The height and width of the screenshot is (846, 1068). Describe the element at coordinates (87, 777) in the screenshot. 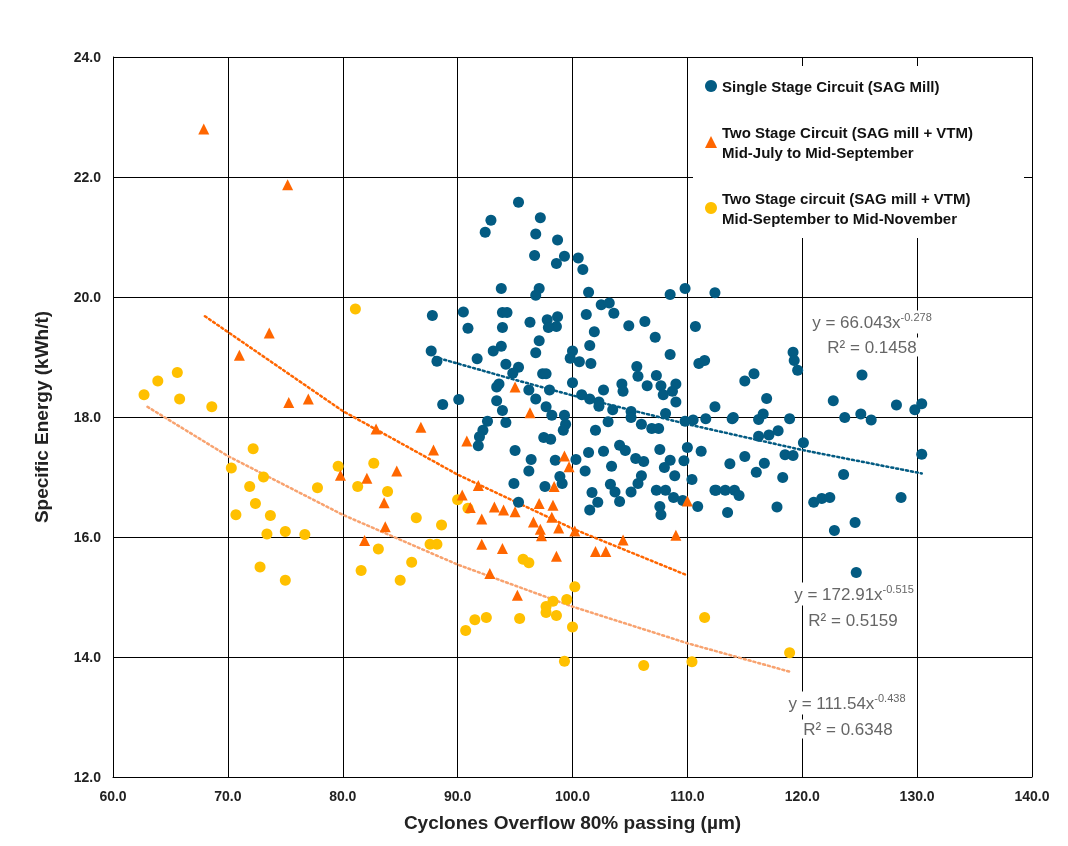

I see `y-tick-label: 12.0` at that location.